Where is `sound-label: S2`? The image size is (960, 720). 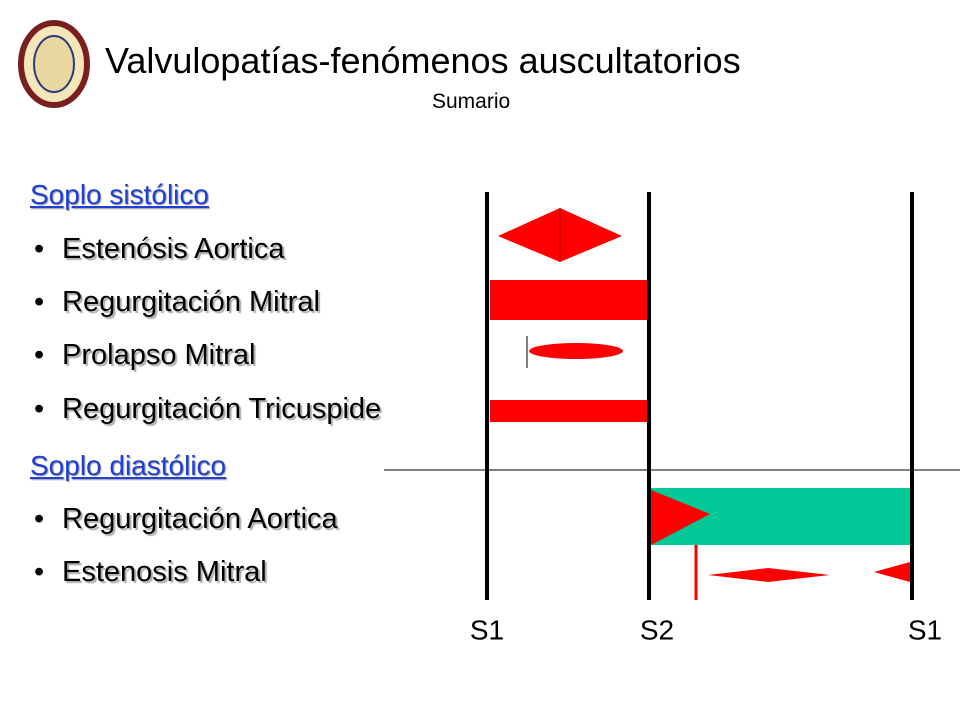
sound-label: S2 is located at coordinates (657, 629).